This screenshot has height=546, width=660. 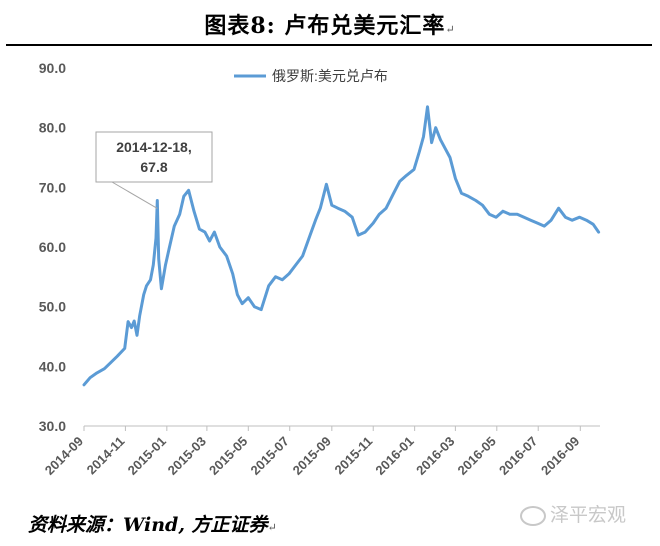 I want to click on x-tick-label: 2016-05, so click(x=477, y=456).